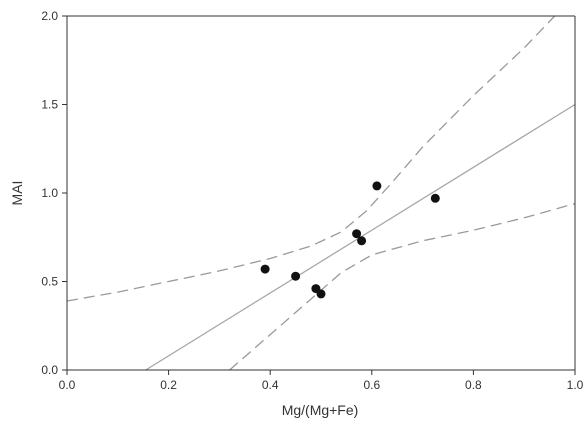 The height and width of the screenshot is (424, 584). Describe the element at coordinates (49, 105) in the screenshot. I see `y-tick-label: 1.5` at that location.